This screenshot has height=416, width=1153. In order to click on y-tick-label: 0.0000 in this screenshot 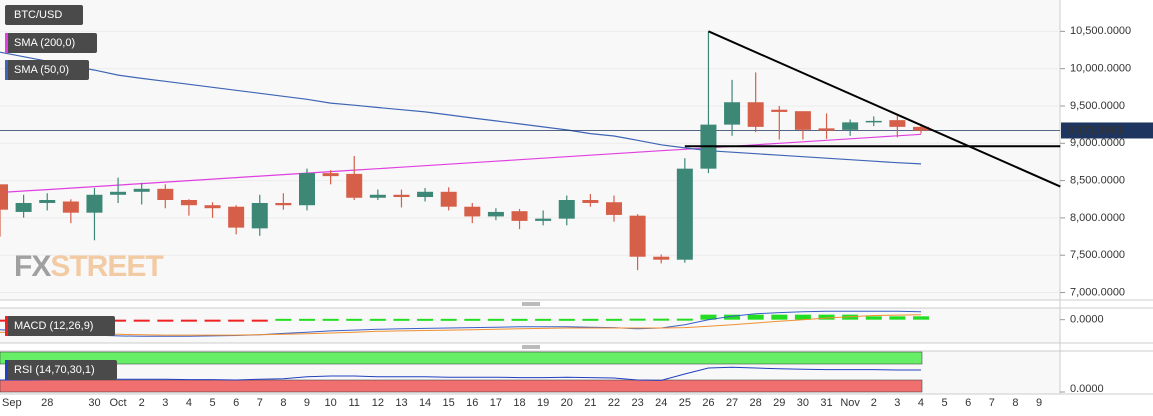, I will do `click(1087, 389)`.